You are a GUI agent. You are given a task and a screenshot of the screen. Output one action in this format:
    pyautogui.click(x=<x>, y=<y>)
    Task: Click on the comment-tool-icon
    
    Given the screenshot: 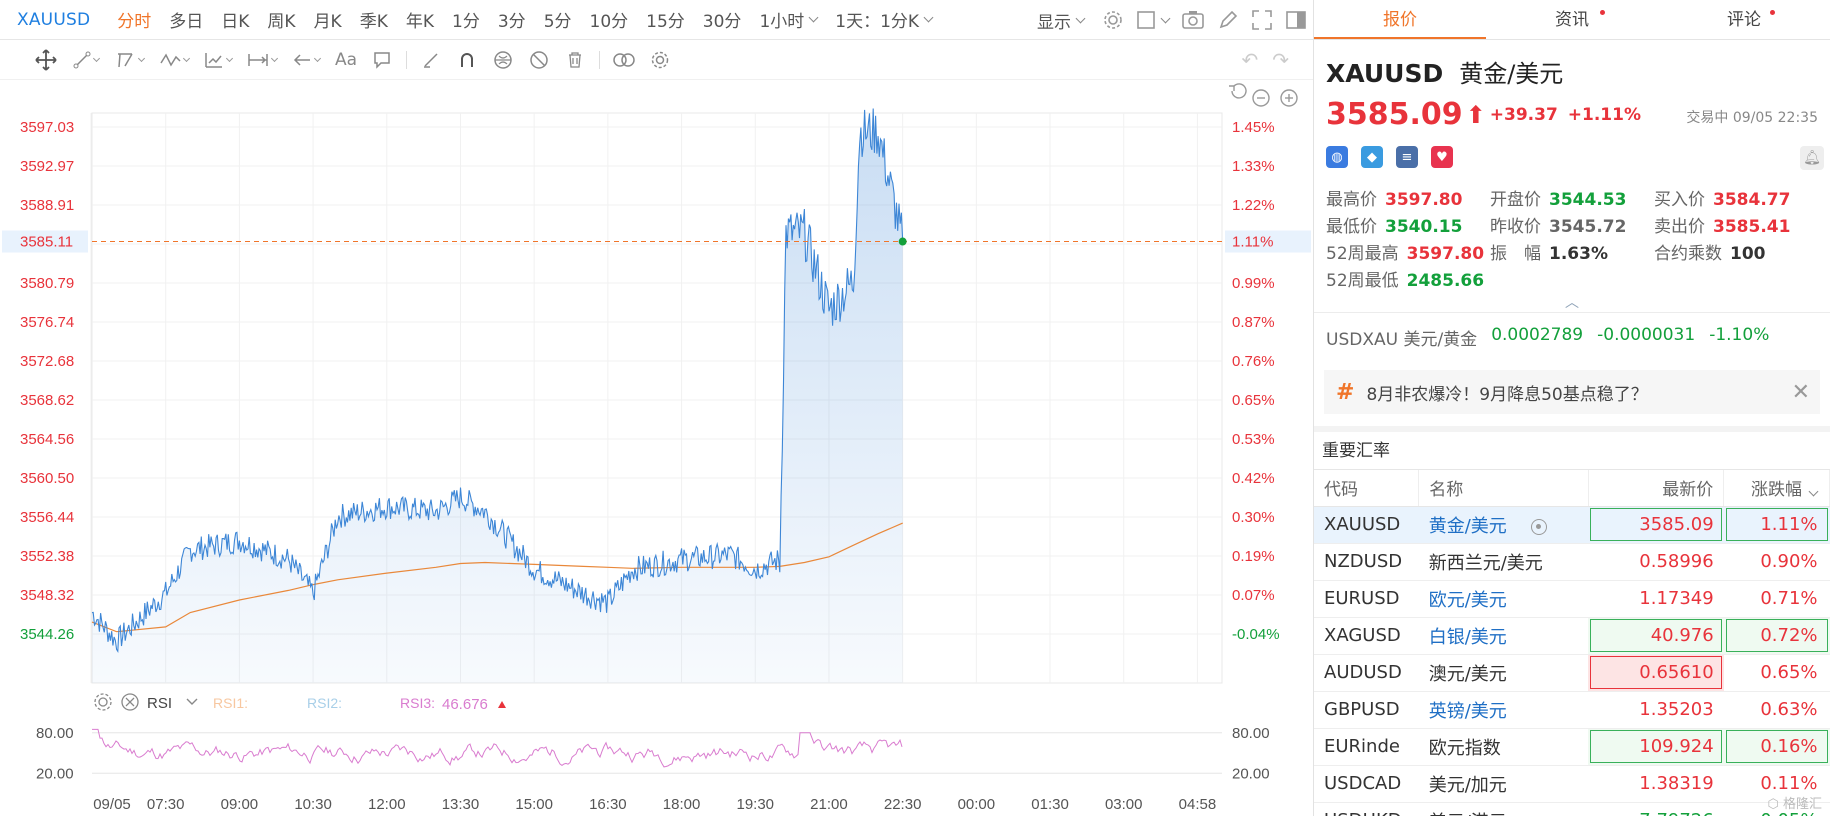 What is the action you would take?
    pyautogui.click(x=382, y=60)
    